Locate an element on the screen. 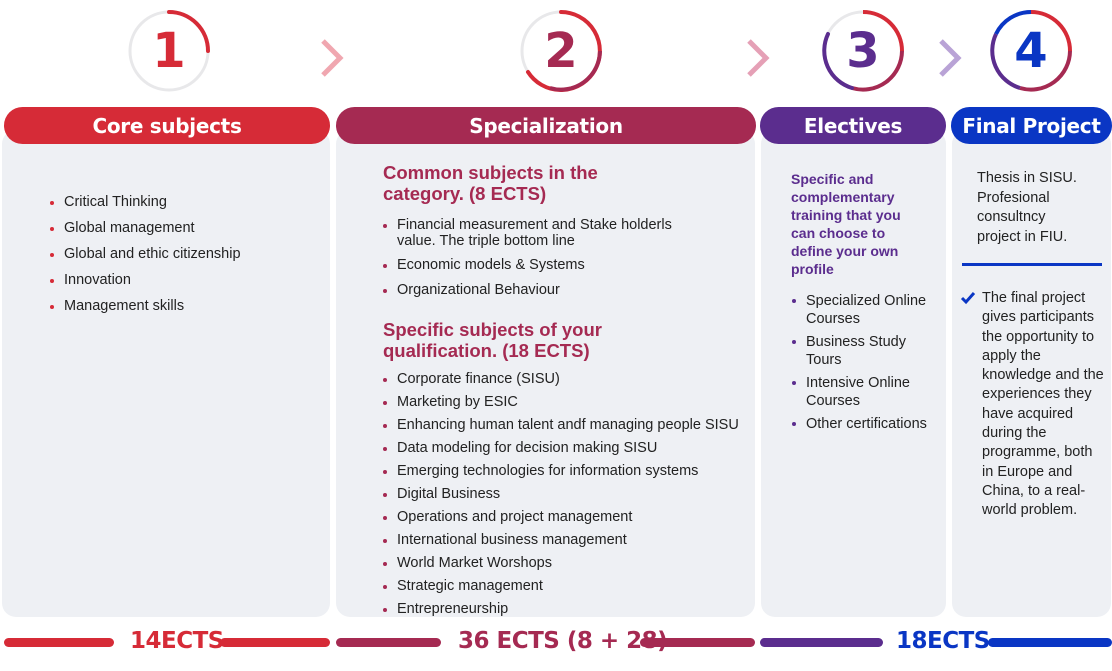  step-1-indicator: 1 is located at coordinates (169, 51).